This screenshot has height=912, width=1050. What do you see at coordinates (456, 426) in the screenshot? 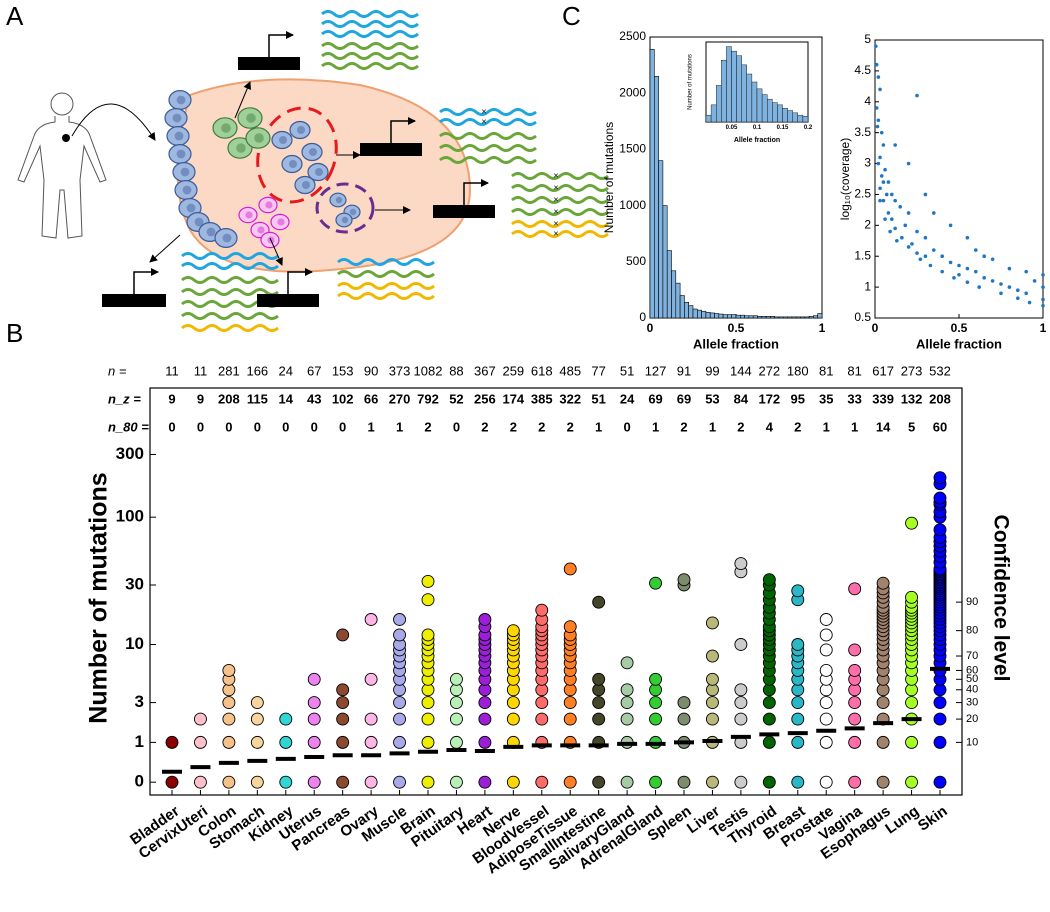
I see `table-cell: 0` at bounding box center [456, 426].